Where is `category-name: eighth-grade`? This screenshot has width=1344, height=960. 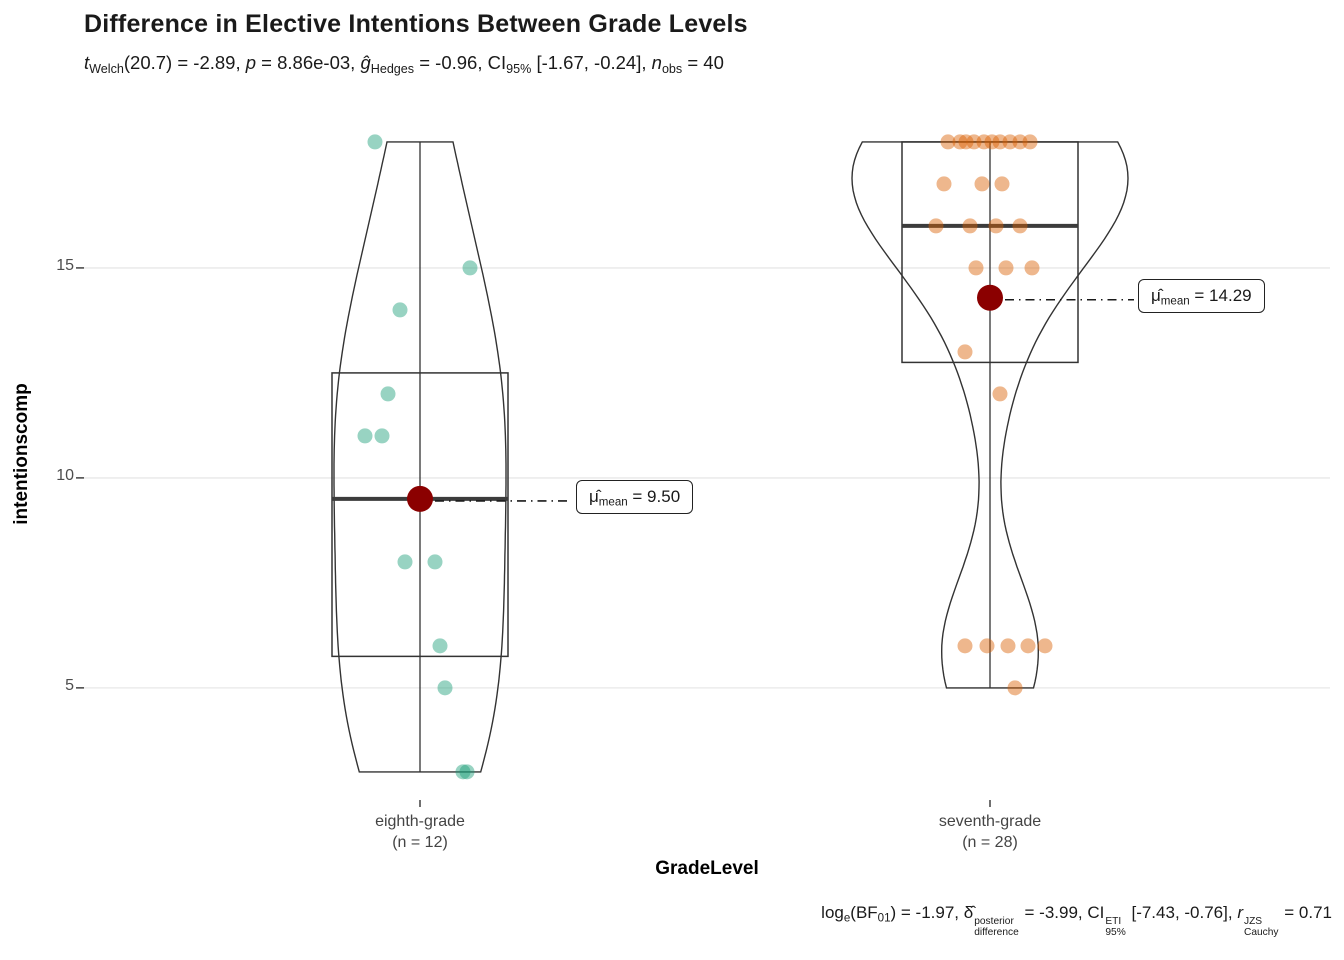
category-name: eighth-grade is located at coordinates (420, 821).